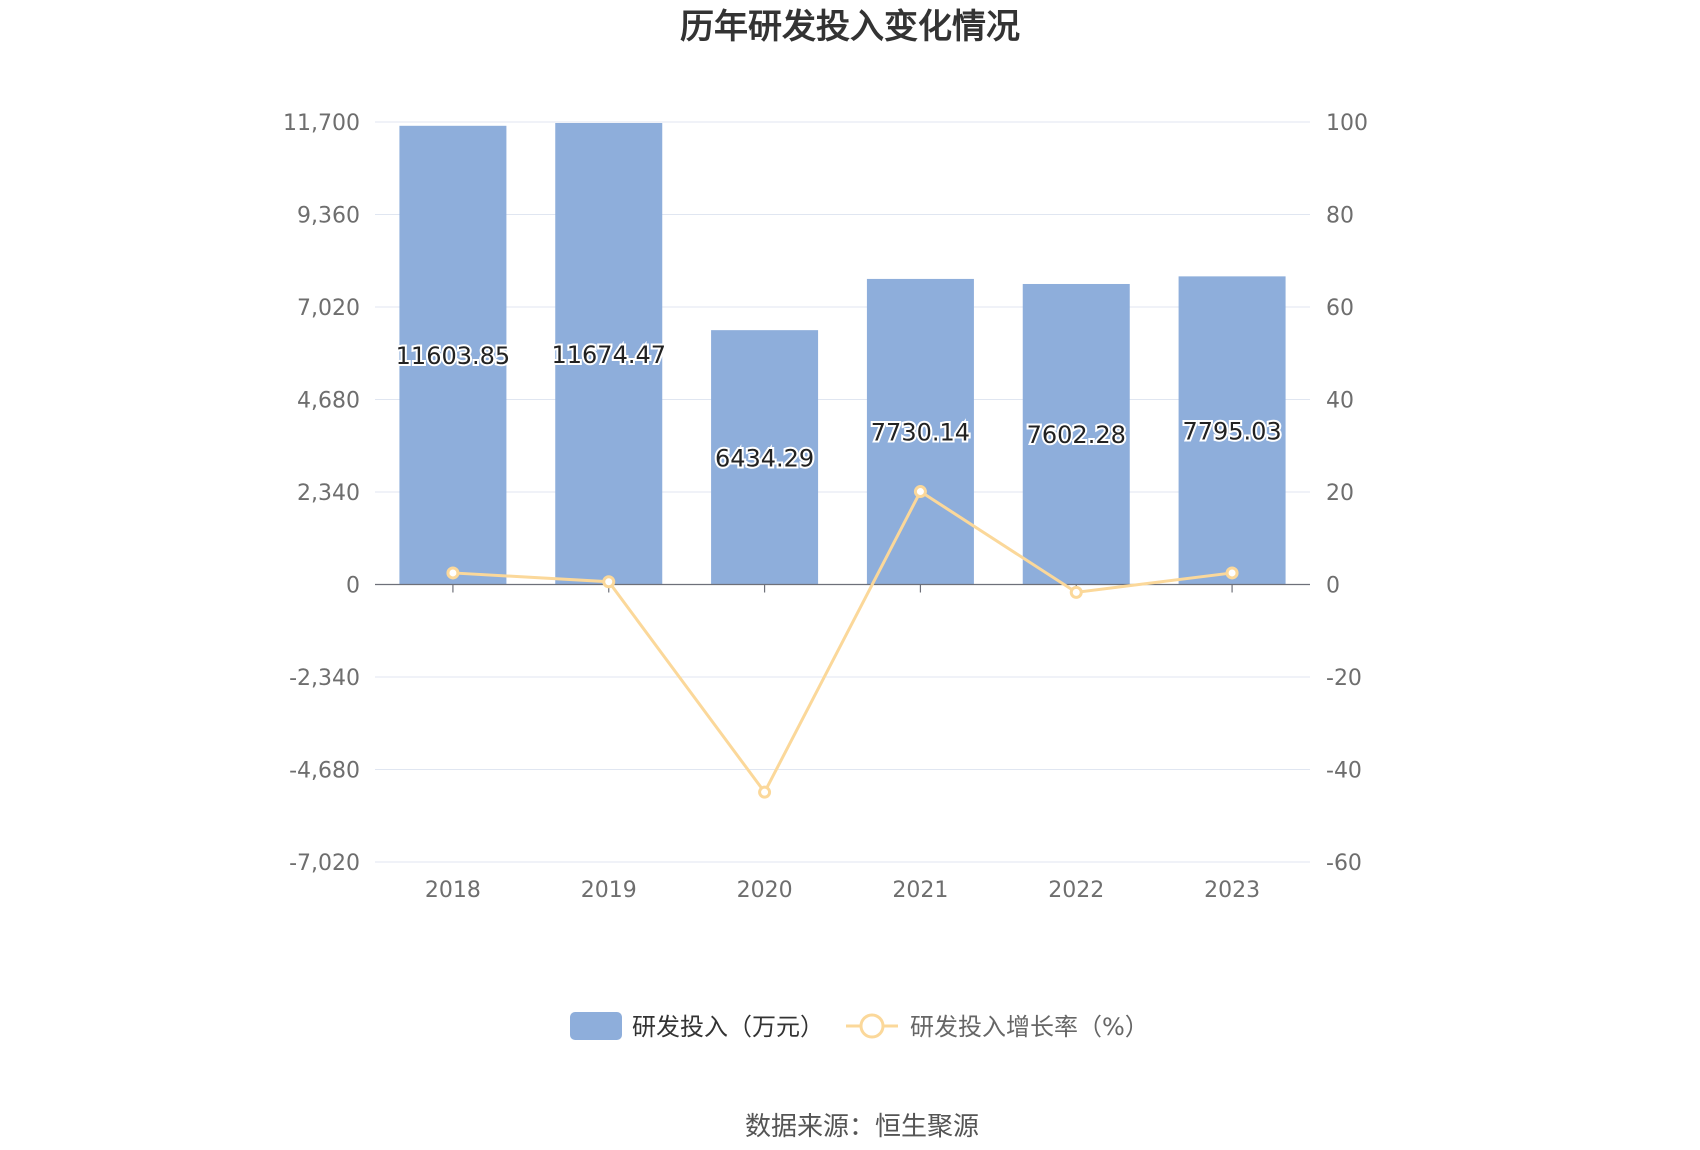 The image size is (1700, 1150). Describe the element at coordinates (453, 890) in the screenshot. I see `x-axis-tick-label: 2018` at that location.